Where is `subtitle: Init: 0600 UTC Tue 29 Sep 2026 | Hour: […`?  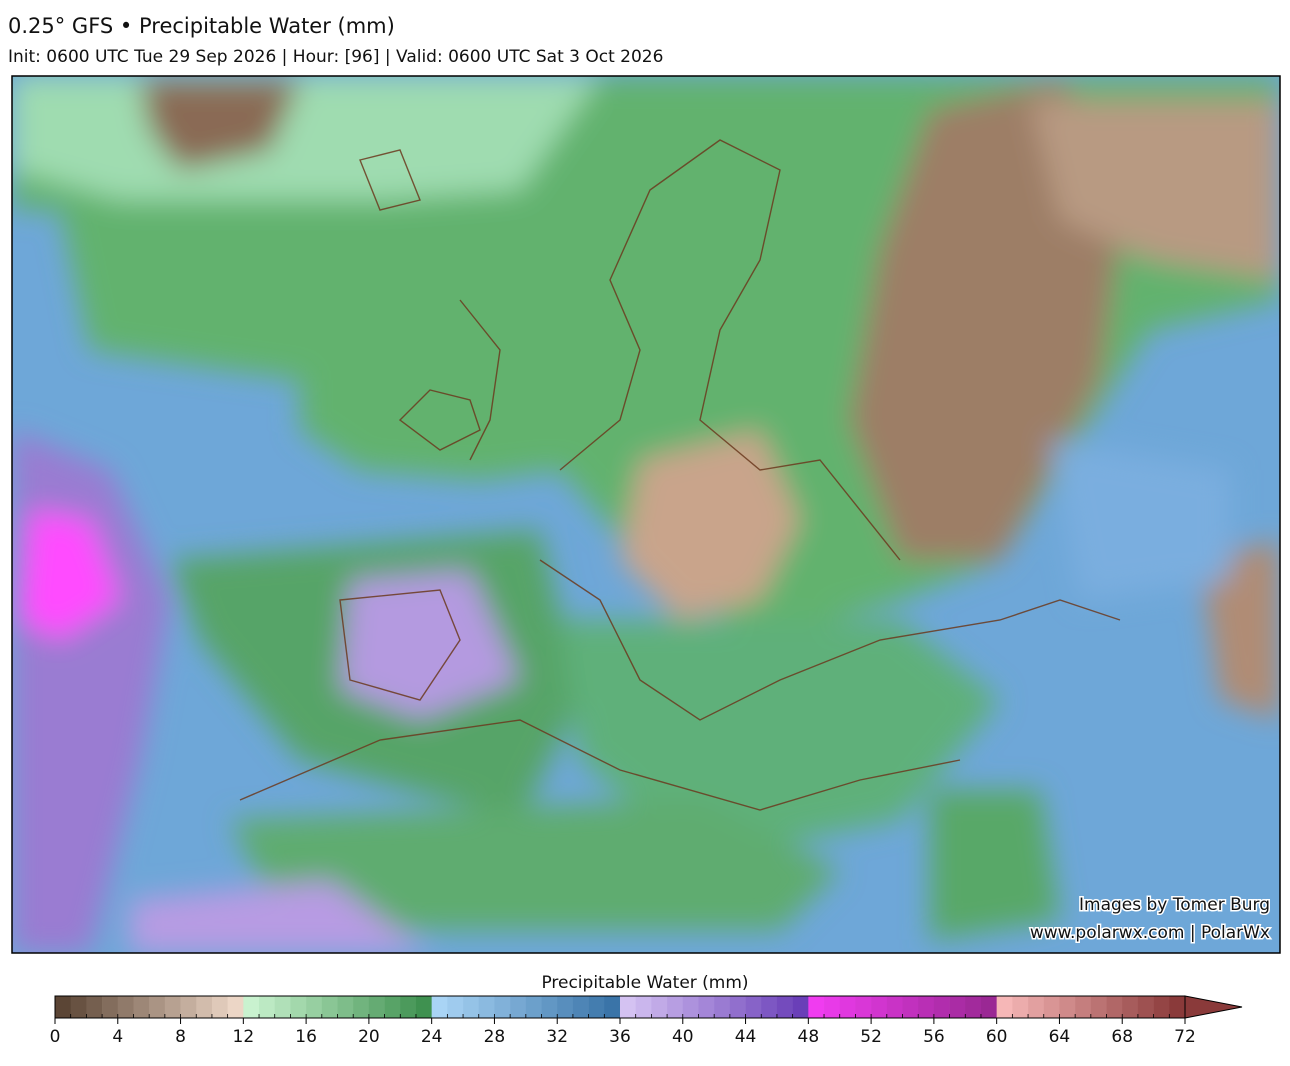 subtitle: Init: 0600 UTC Tue 29 Sep 2026 | Hour: [… is located at coordinates (336, 57).